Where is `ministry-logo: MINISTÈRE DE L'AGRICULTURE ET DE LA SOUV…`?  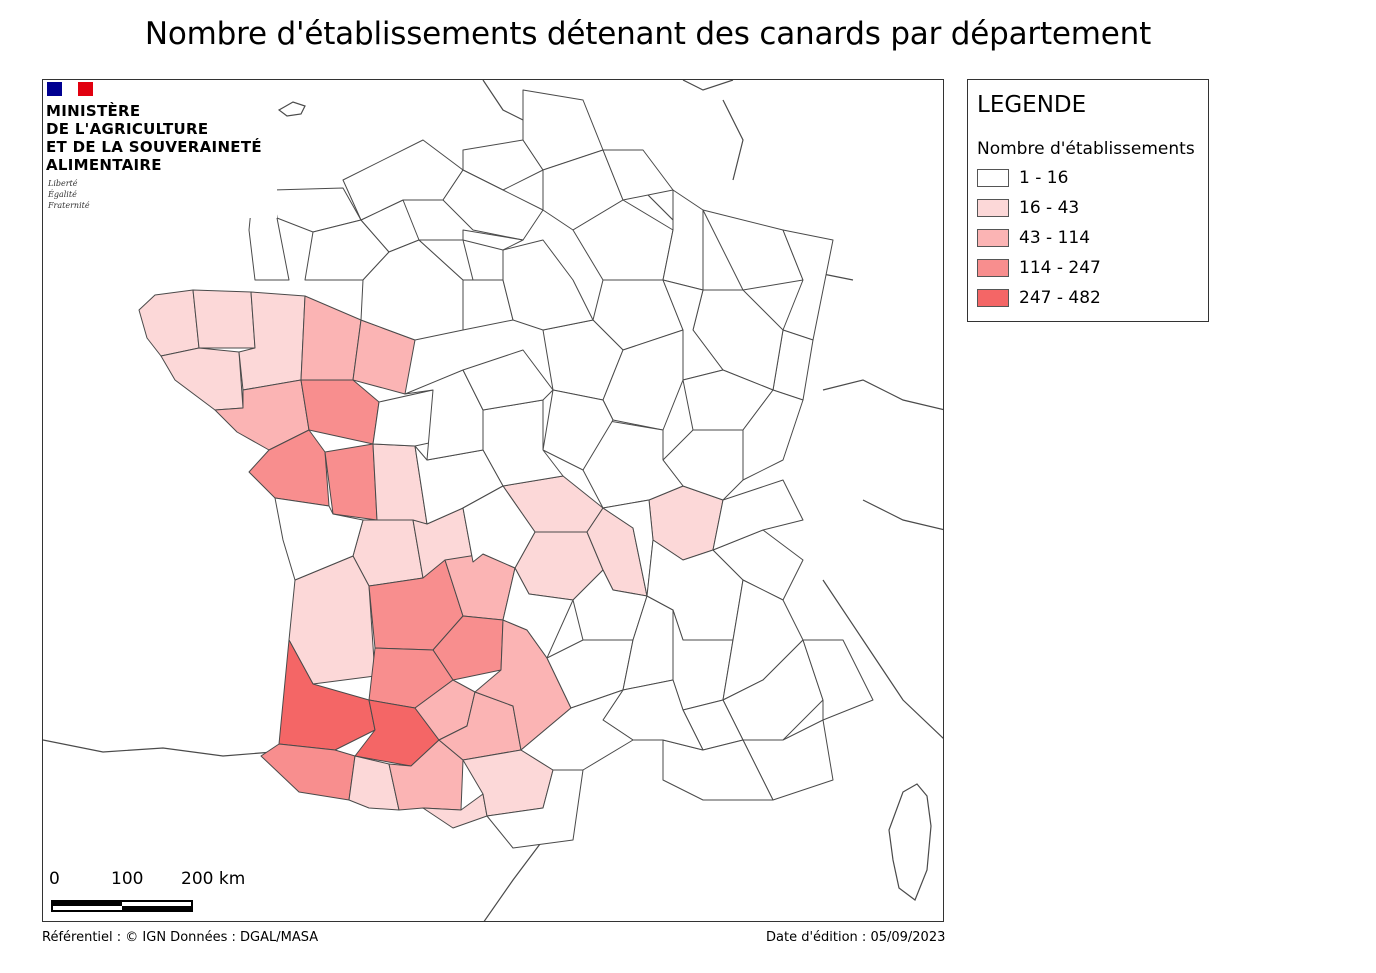 ministry-logo: MINISTÈRE DE L'AGRICULTURE ET DE LA SOUV… is located at coordinates (160, 149).